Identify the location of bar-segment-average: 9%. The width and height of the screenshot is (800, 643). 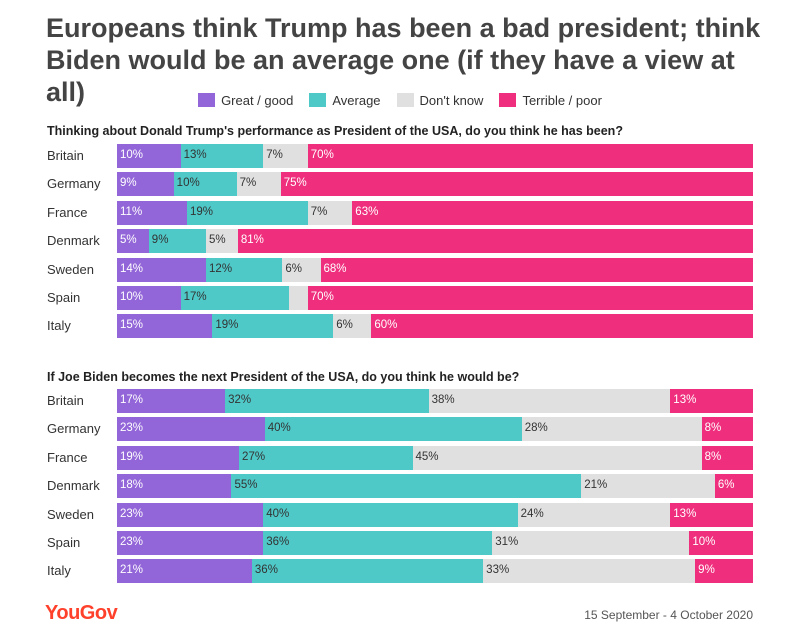
(177, 241).